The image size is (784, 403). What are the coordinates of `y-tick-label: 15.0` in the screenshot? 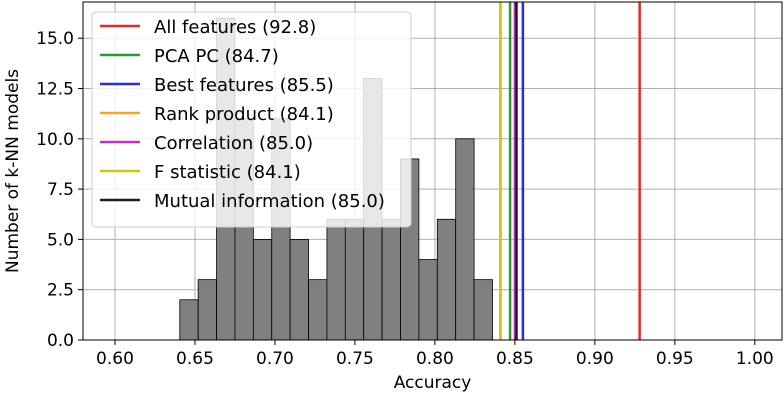 It's located at (55, 39).